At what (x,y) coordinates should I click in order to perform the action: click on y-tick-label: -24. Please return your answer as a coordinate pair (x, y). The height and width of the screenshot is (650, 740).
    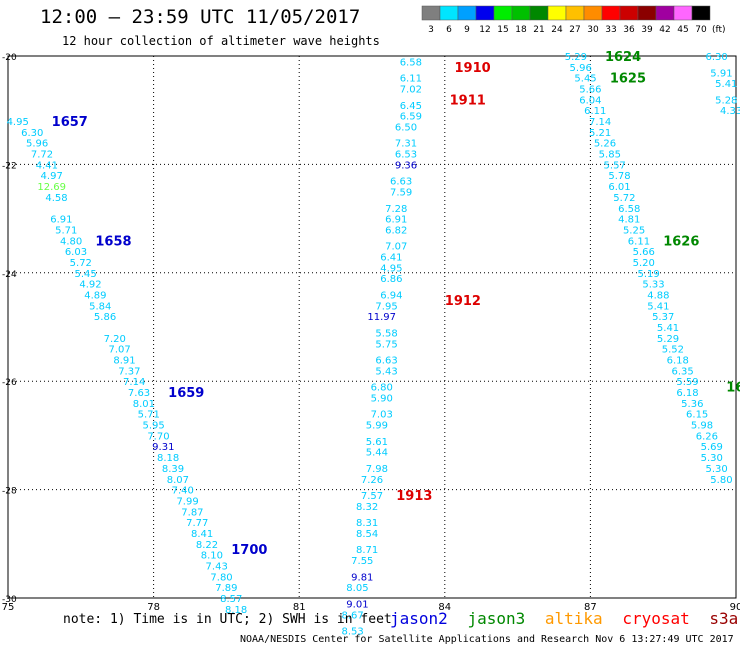
    Looking at the image, I should click on (9, 275).